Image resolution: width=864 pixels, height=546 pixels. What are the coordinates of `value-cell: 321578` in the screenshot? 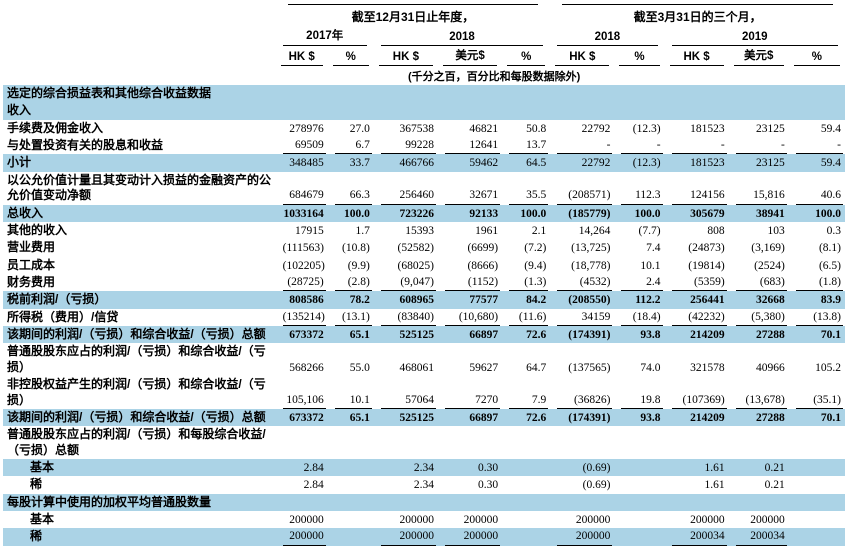 It's located at (707, 367).